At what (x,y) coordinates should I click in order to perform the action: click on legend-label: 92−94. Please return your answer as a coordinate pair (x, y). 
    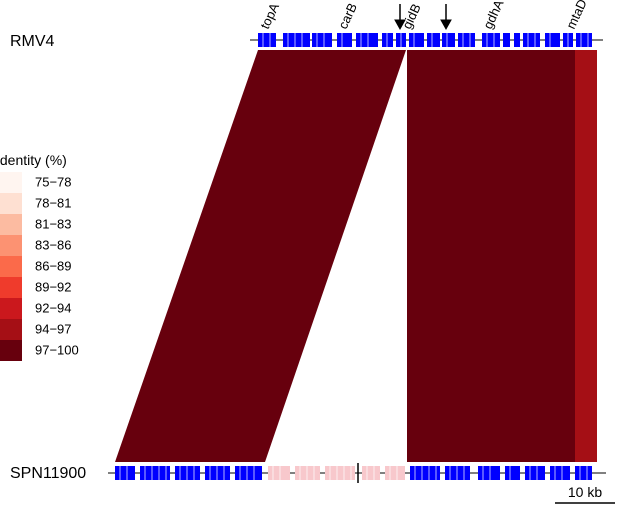
    Looking at the image, I should click on (53, 307).